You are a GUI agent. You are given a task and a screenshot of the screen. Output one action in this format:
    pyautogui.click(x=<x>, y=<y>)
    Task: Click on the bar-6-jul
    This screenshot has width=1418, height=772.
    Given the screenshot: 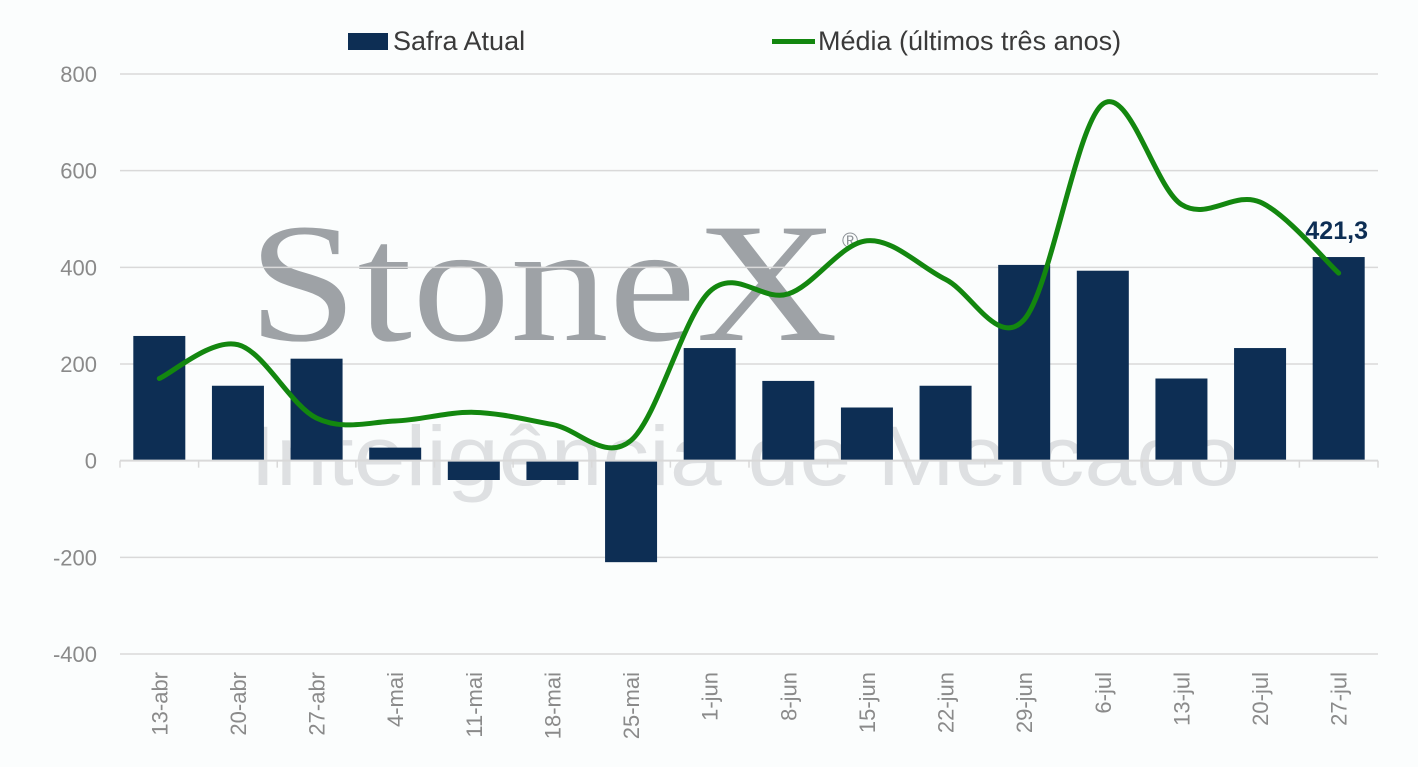 What is the action you would take?
    pyautogui.click(x=1102, y=365)
    